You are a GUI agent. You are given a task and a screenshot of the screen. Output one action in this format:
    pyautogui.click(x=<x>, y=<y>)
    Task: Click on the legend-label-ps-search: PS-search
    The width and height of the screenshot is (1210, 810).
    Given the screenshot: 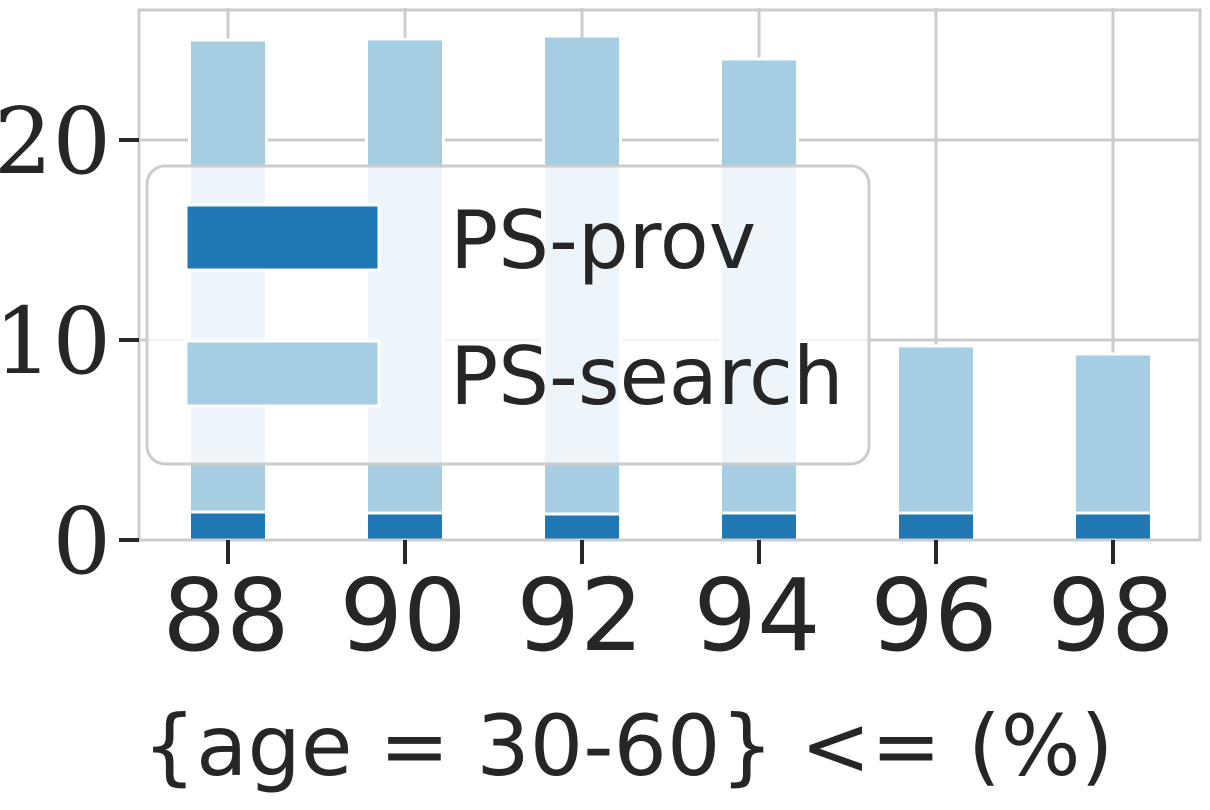 What is the action you would take?
    pyautogui.click(x=647, y=376)
    